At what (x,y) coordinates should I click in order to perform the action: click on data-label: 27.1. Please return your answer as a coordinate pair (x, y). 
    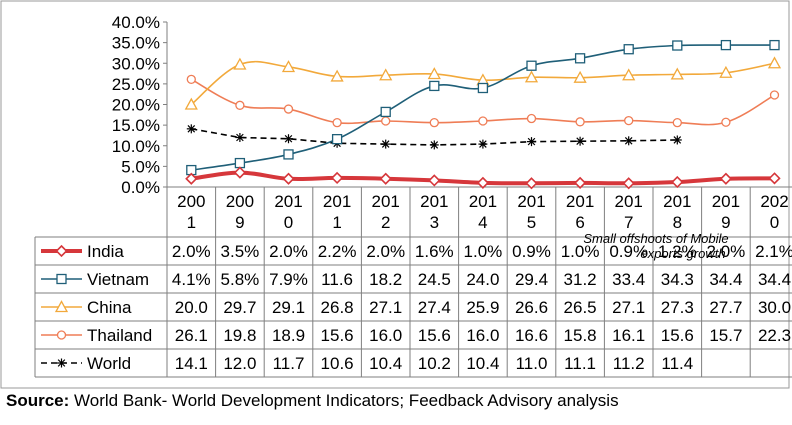
    Looking at the image, I should click on (385, 307).